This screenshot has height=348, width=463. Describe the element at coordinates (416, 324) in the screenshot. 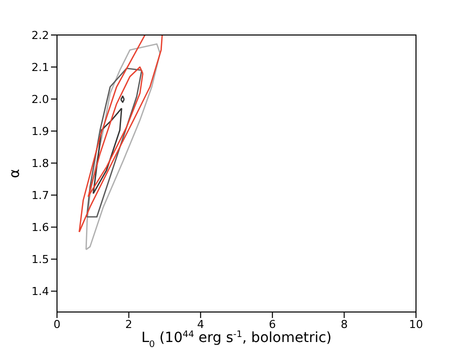

I see `x-tick-label: 10` at that location.